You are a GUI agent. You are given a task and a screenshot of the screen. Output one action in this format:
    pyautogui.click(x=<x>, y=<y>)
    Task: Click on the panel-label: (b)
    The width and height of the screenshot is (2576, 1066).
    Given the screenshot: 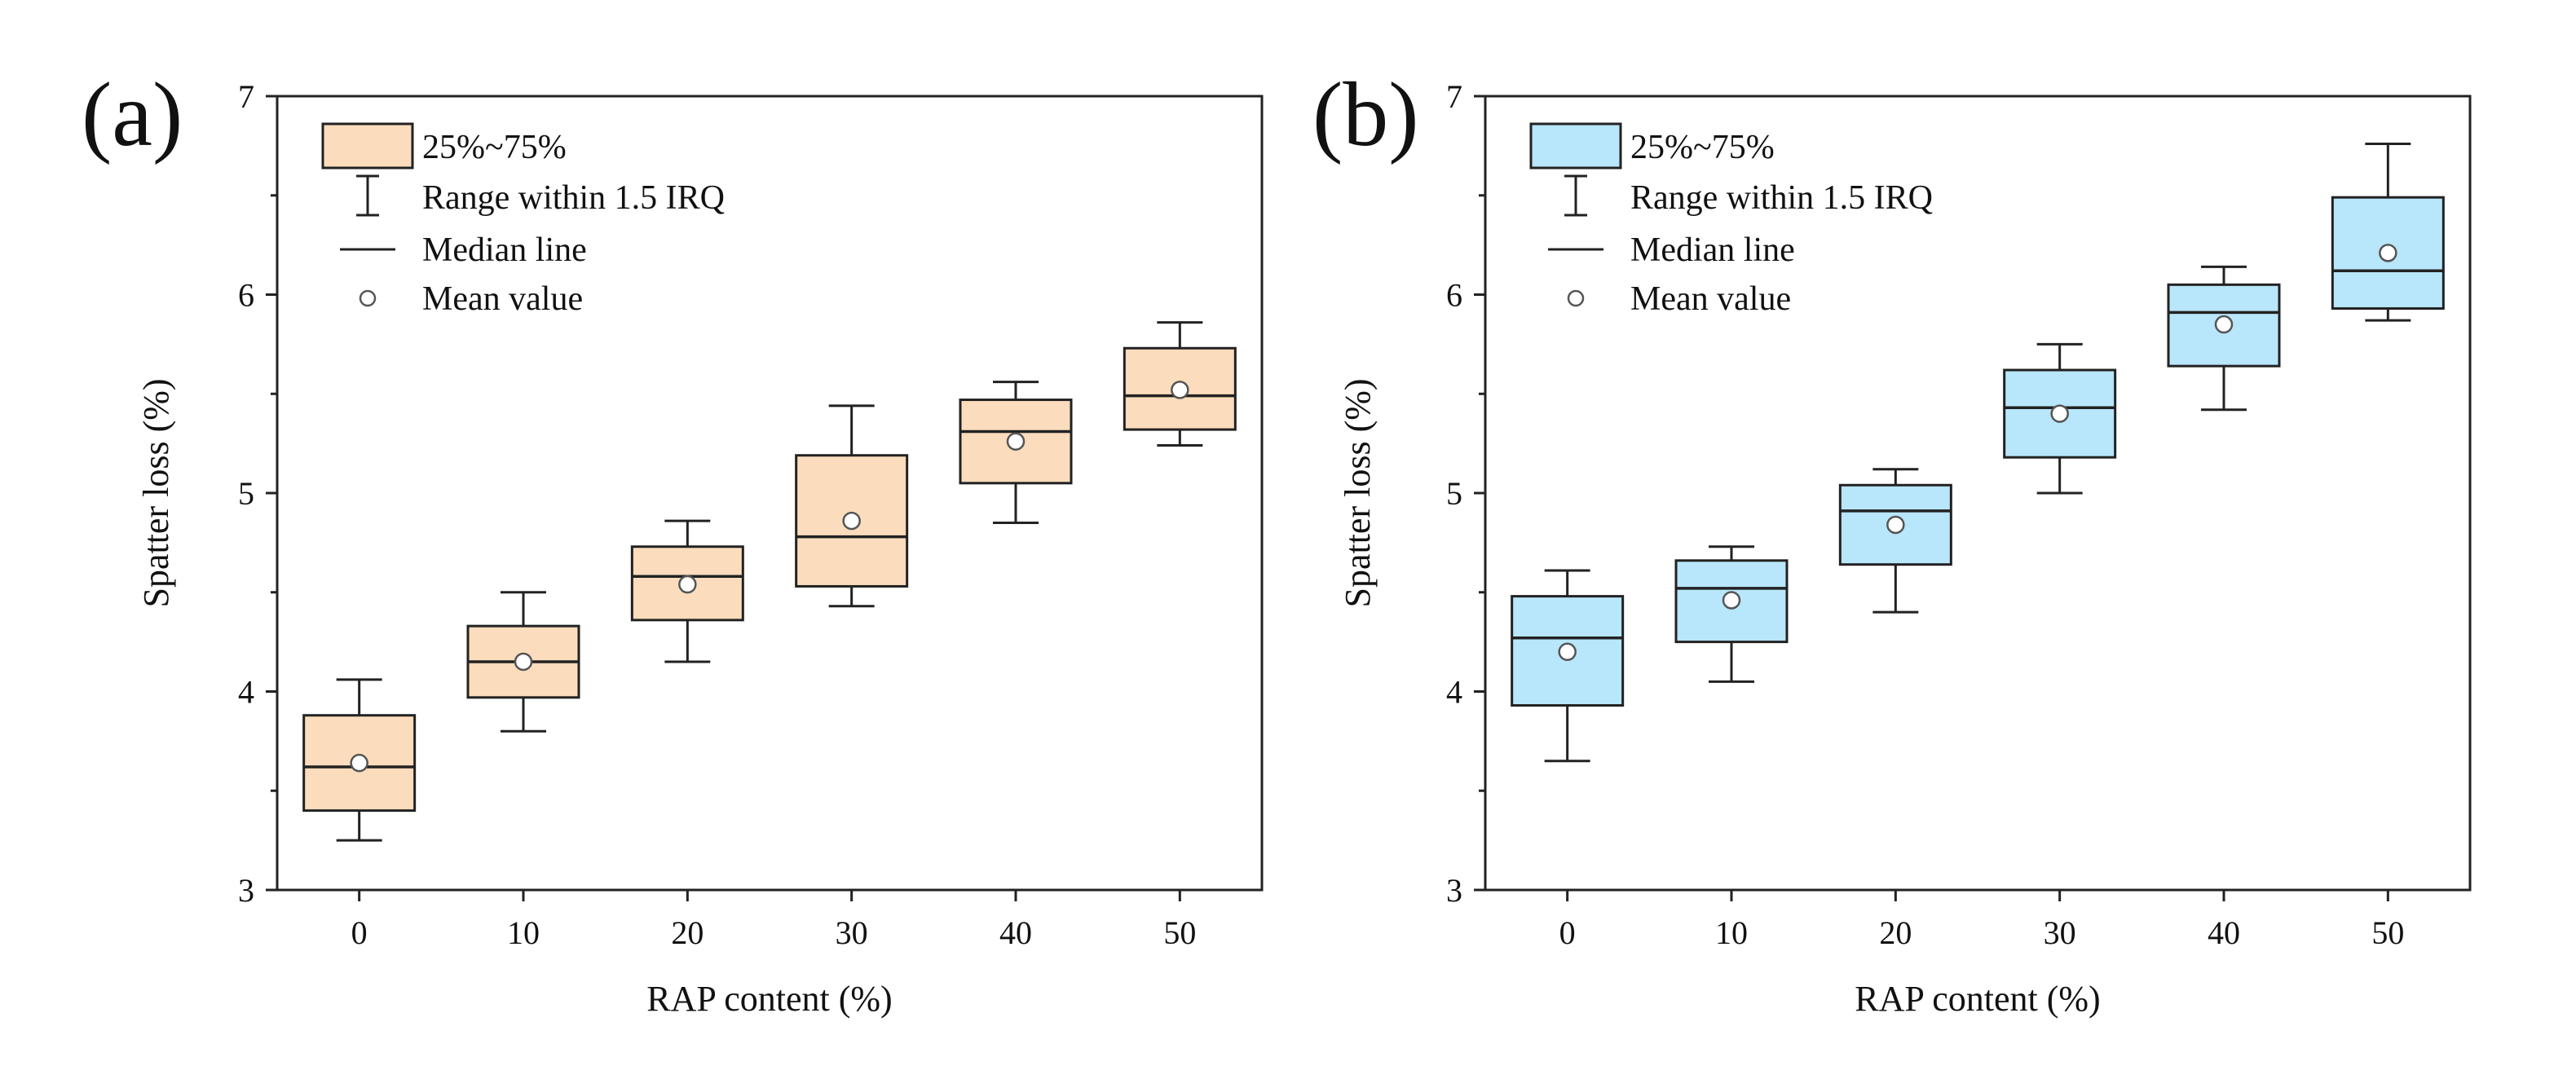 What is the action you would take?
    pyautogui.click(x=1365, y=114)
    